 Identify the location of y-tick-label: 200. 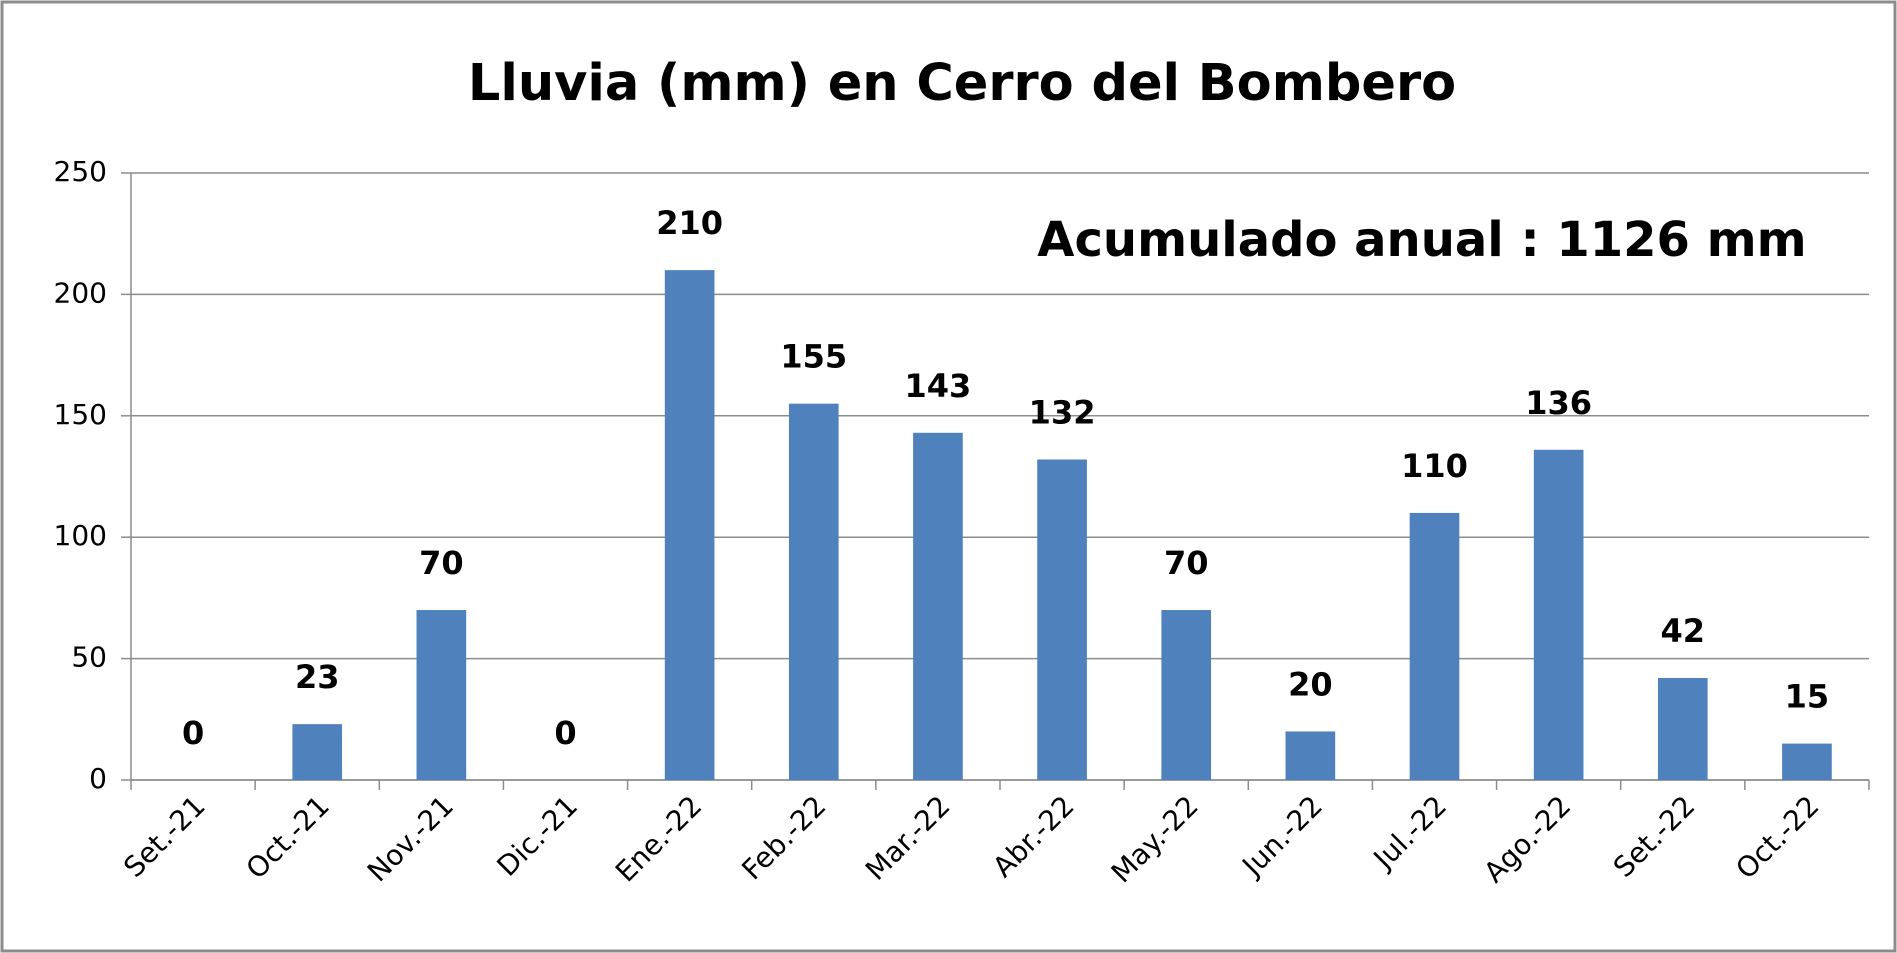
(80, 292).